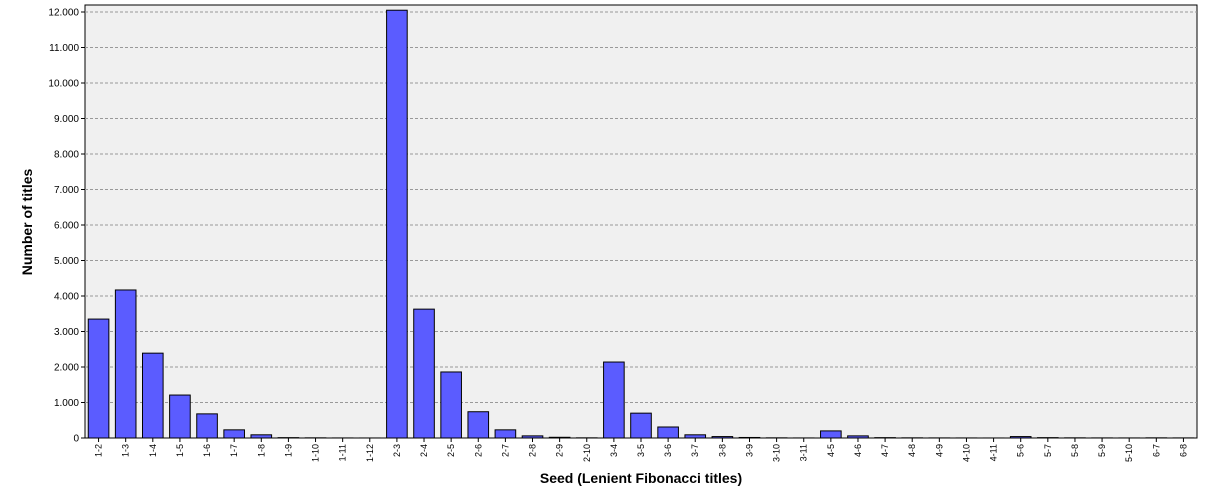 Image resolution: width=1209 pixels, height=500 pixels. What do you see at coordinates (27, 222) in the screenshot?
I see `y-axis-title: Number of titles` at bounding box center [27, 222].